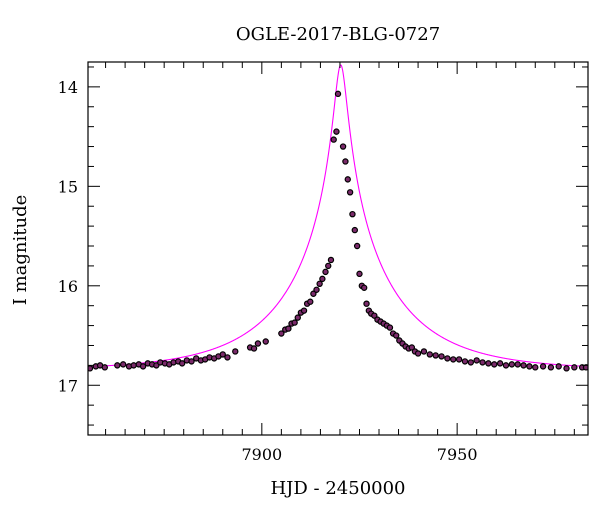 The width and height of the screenshot is (600, 512). Describe the element at coordinates (68, 286) in the screenshot. I see `y-tick-label: 16` at that location.